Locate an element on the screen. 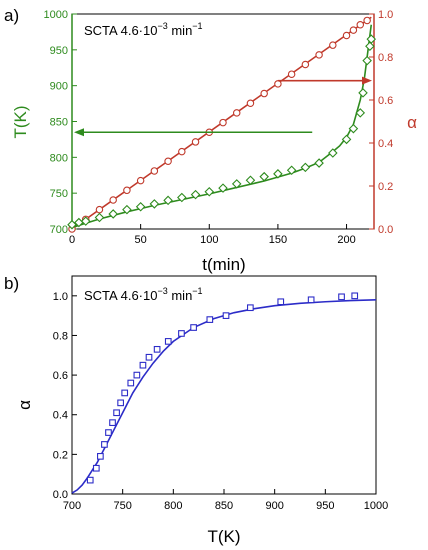 The width and height of the screenshot is (428, 550). panel-a-ytick-left-label: 700 is located at coordinates (59, 230).